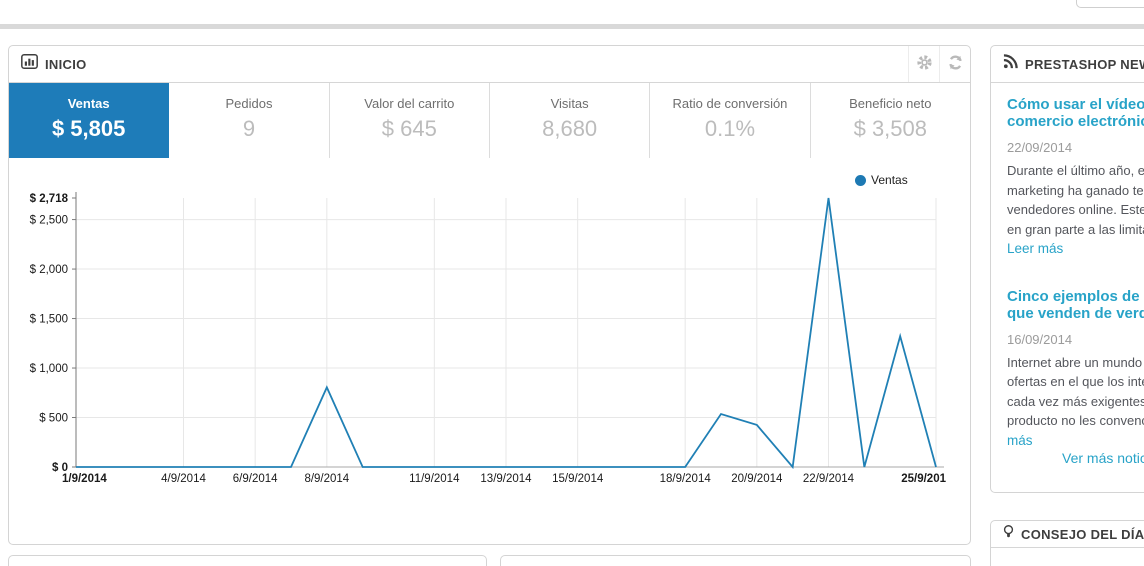 This screenshot has width=1144, height=566. Describe the element at coordinates (730, 128) in the screenshot. I see `stat-value: 0.1%` at that location.